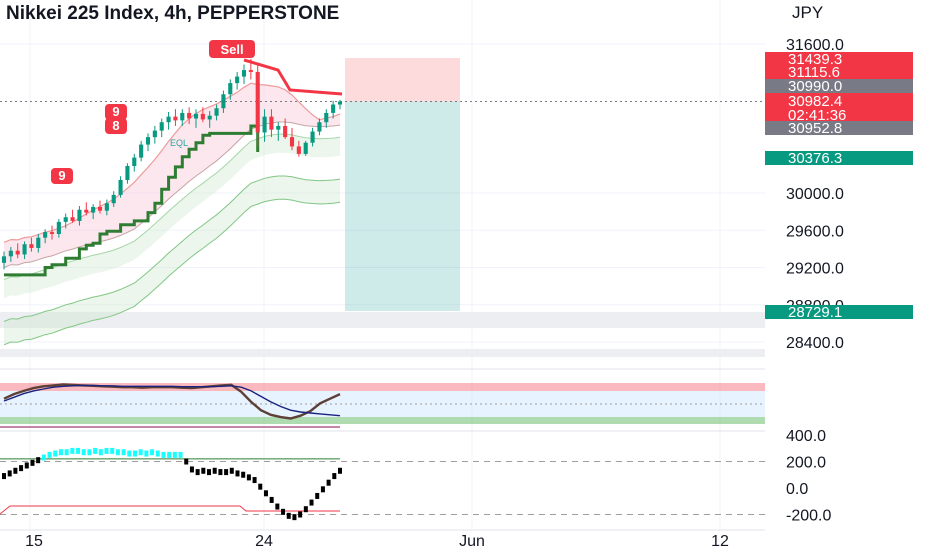  I want to click on momentum-lower-line, so click(170, 510).